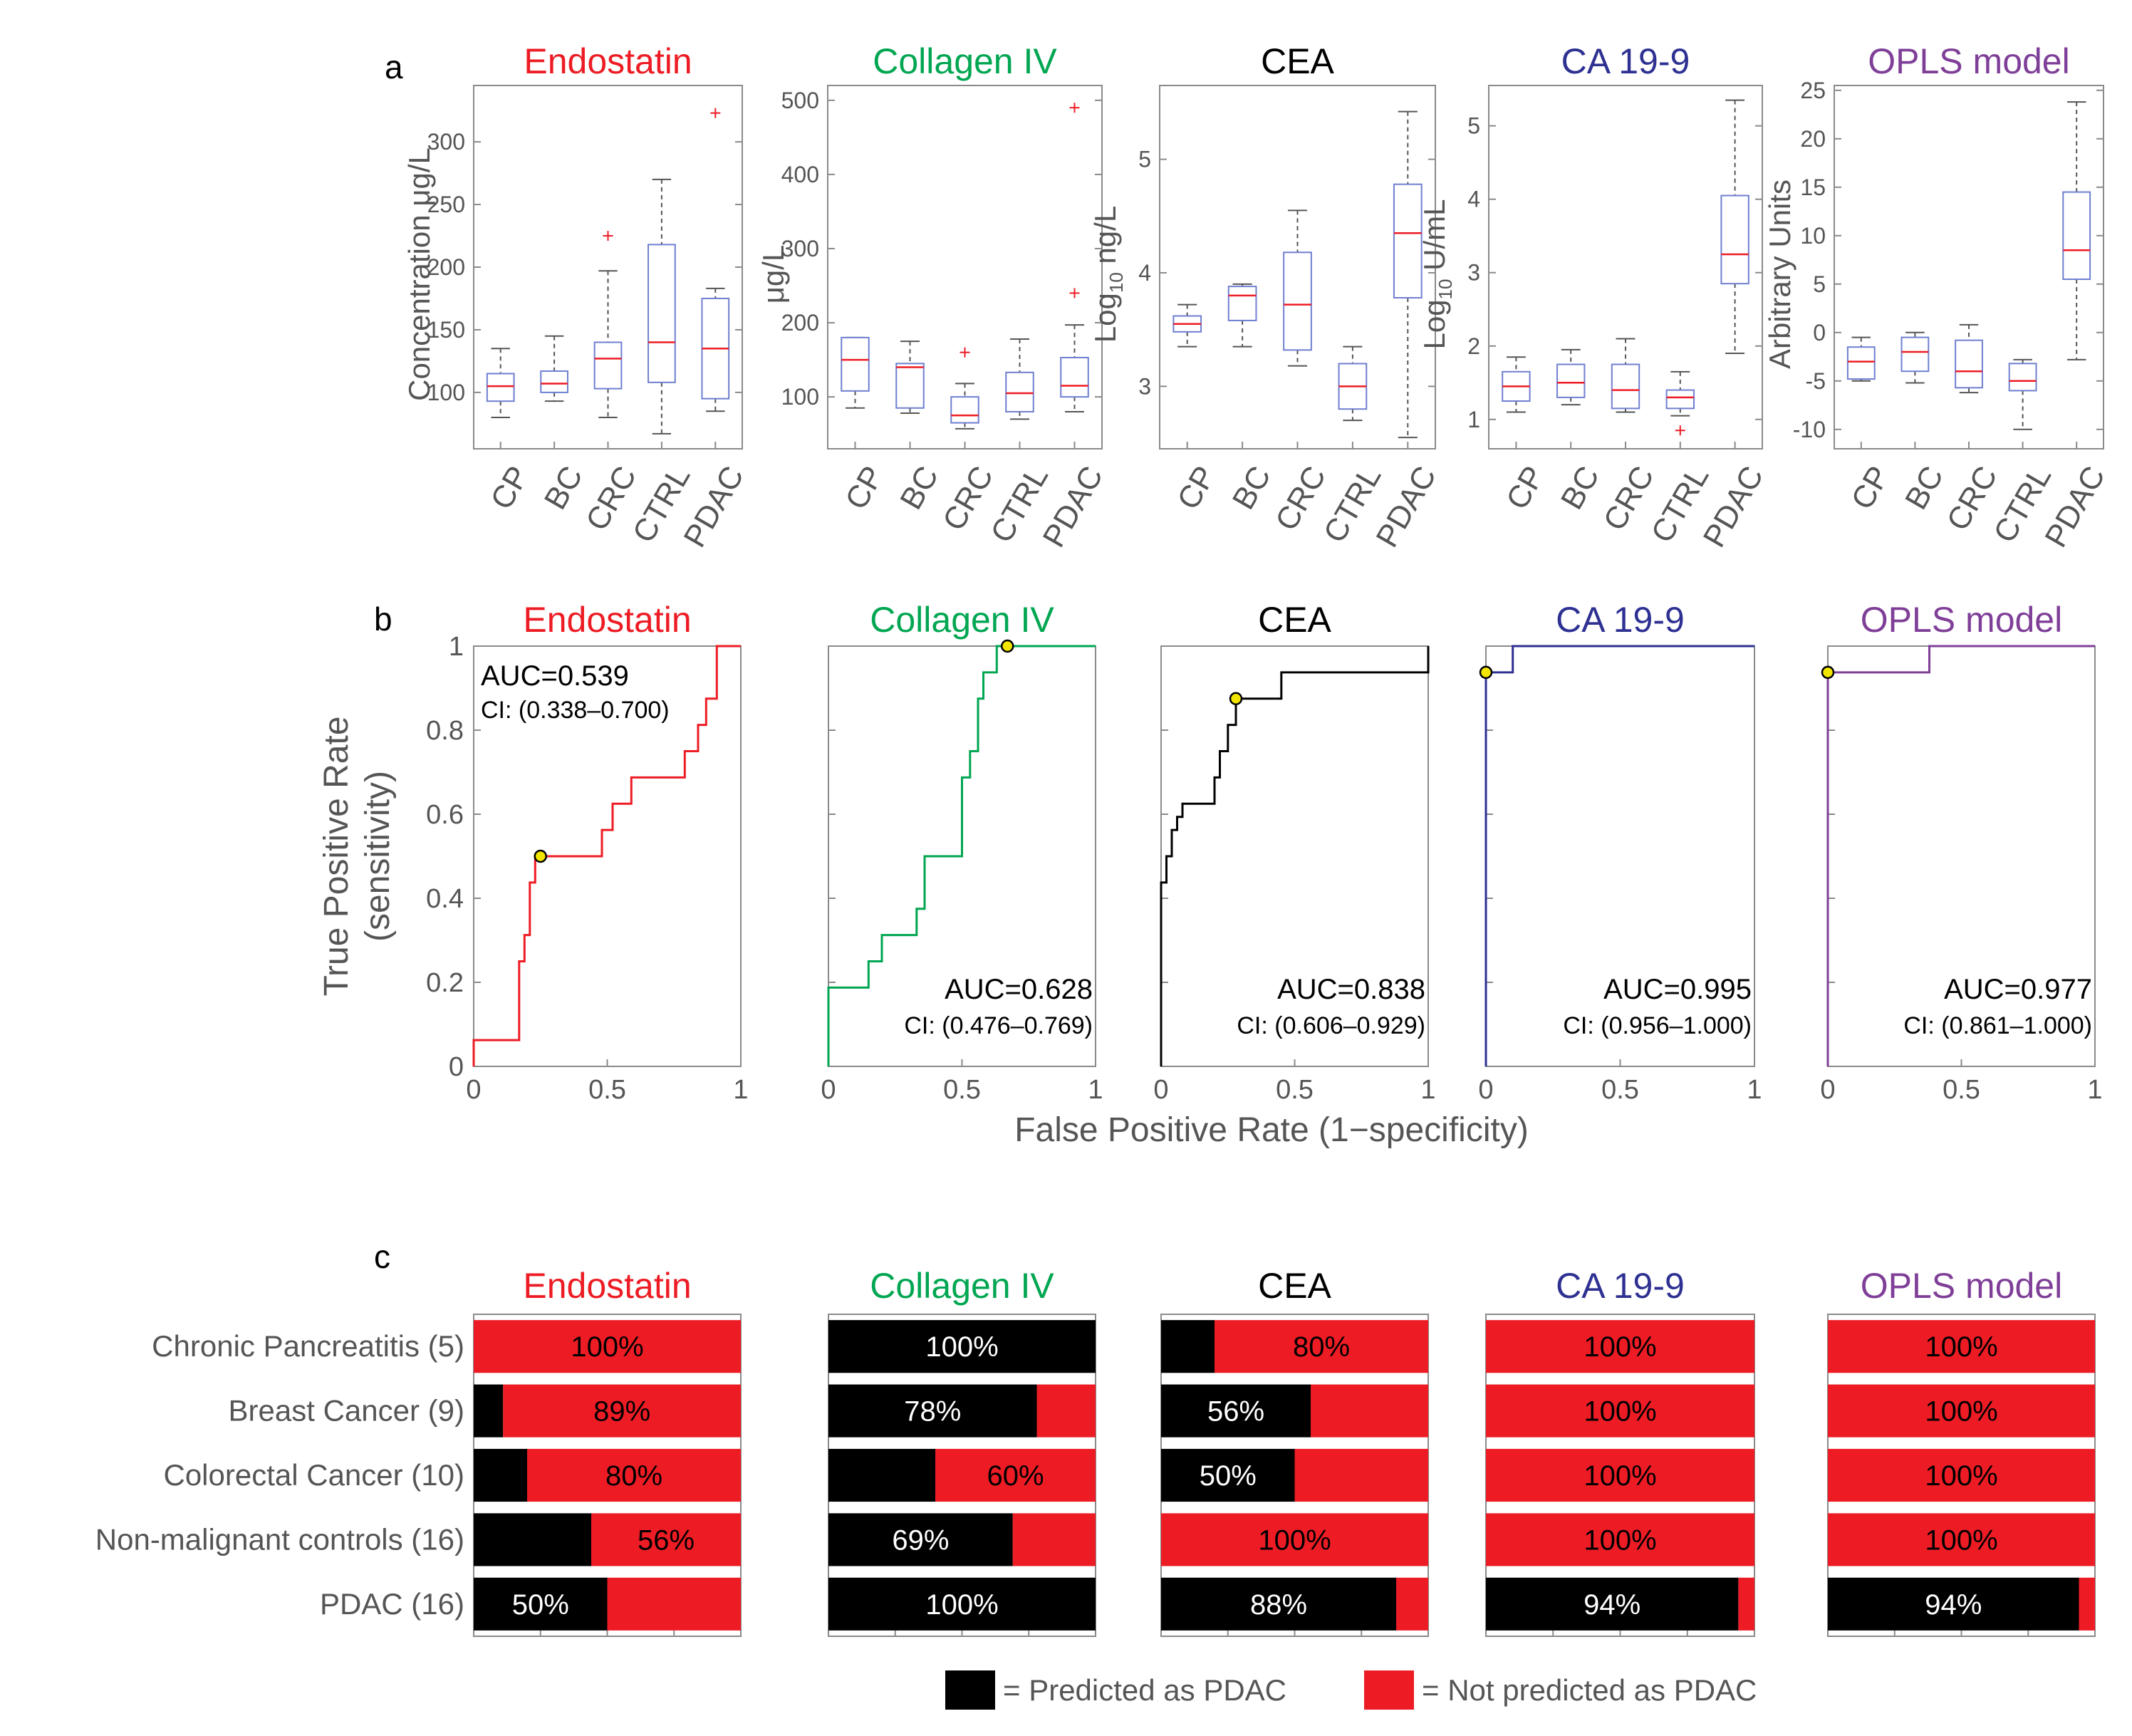  I want to click on roc-plot-4: CA 19-9 0 0.5 1 AUC=0.995 CI: (0.956–1.000), so click(1620, 853).